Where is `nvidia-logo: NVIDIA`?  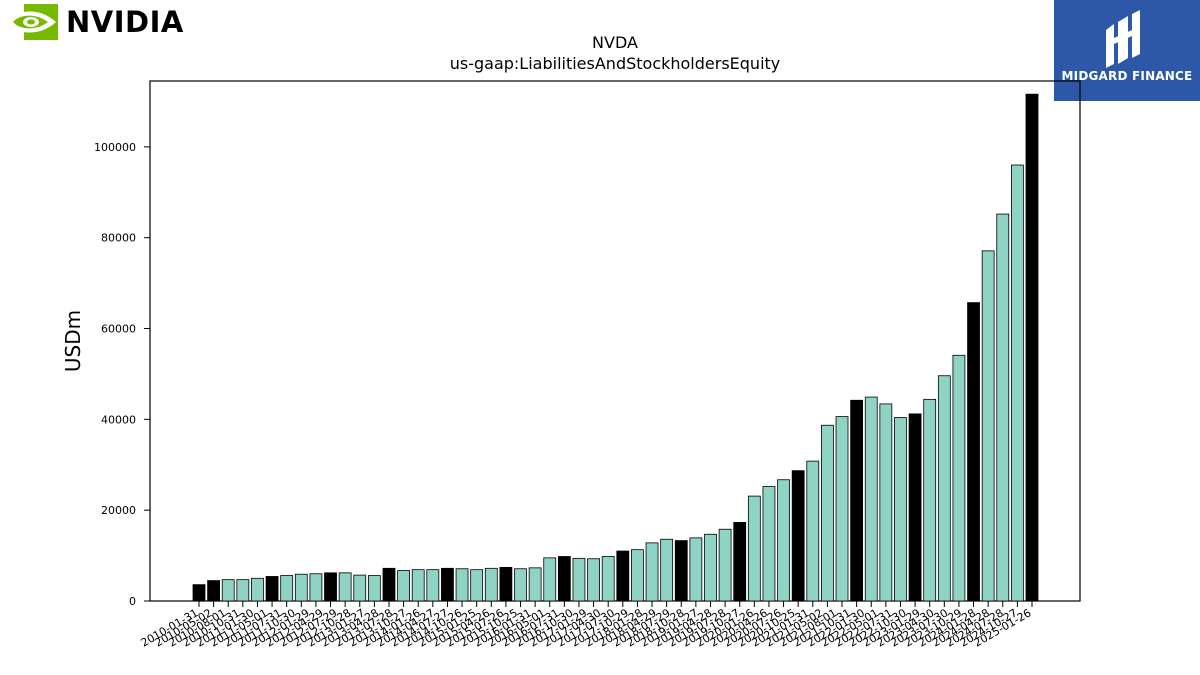 nvidia-logo: NVIDIA is located at coordinates (94, 22).